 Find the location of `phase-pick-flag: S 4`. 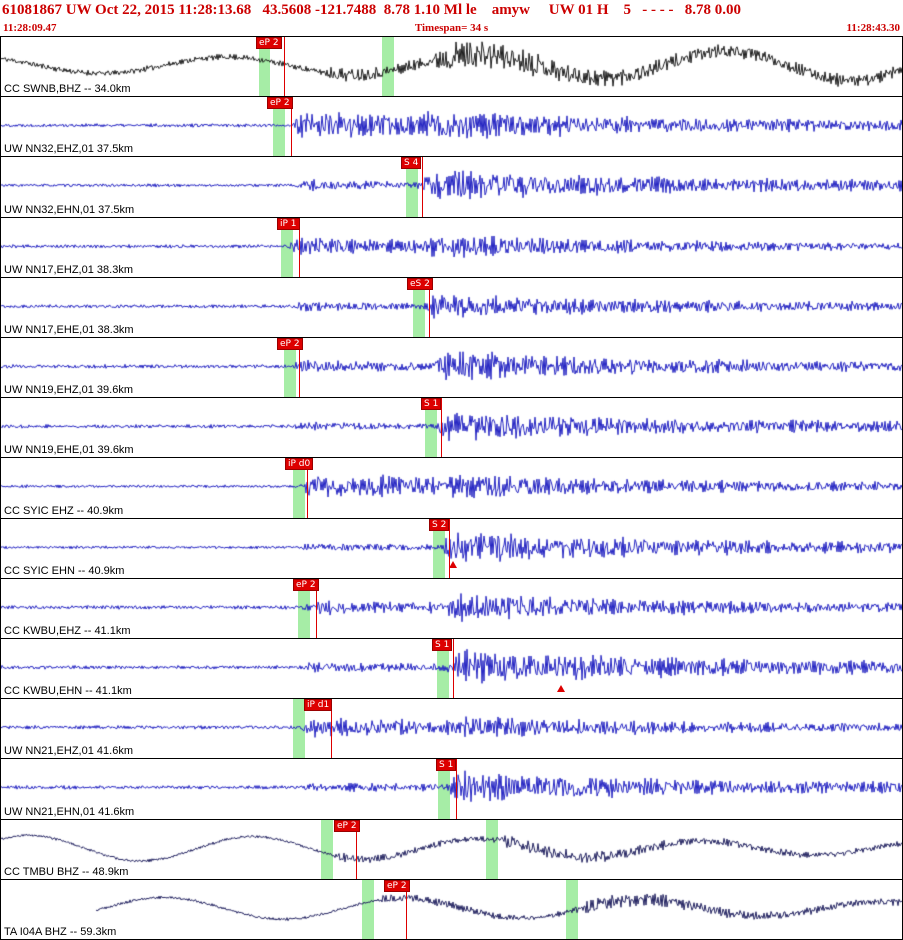

phase-pick-flag: S 4 is located at coordinates (411, 163).